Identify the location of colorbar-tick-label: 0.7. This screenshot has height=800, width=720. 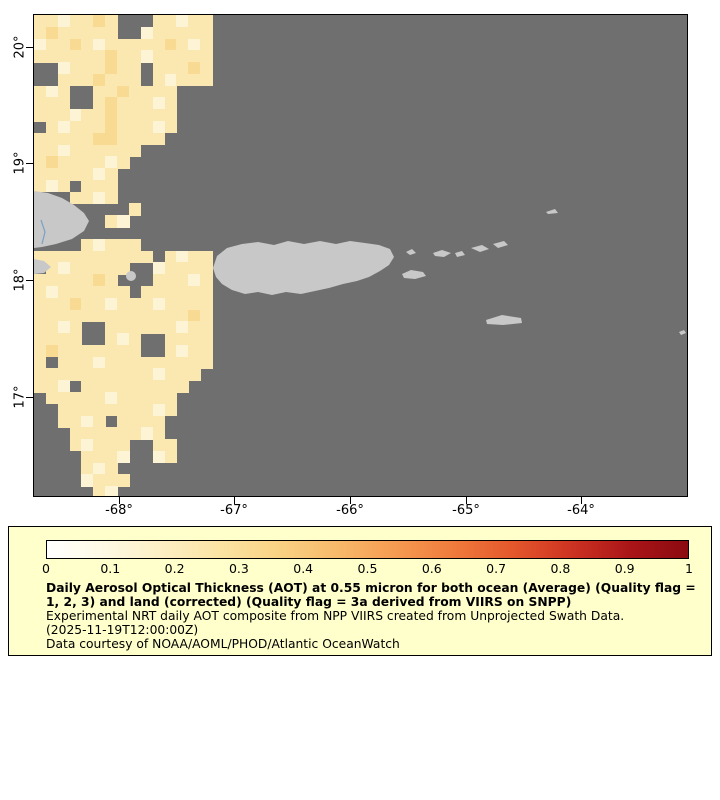
(496, 568).